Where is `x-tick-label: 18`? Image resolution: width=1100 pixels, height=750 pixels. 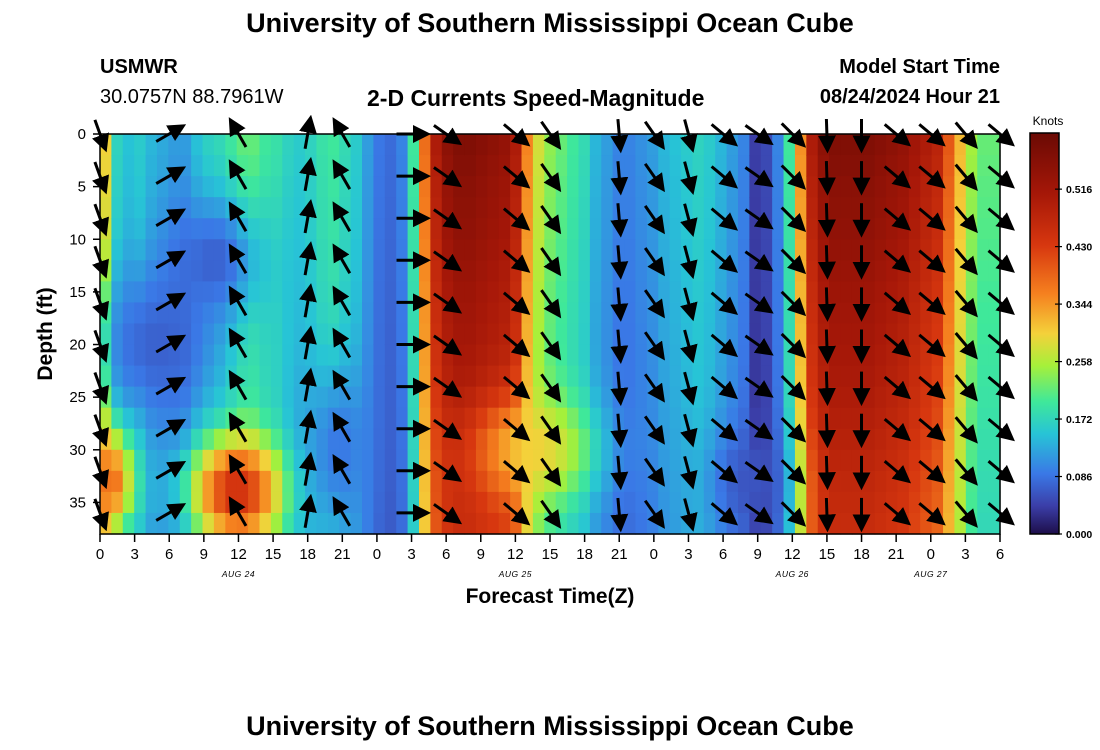
x-tick-label: 18 is located at coordinates (584, 554).